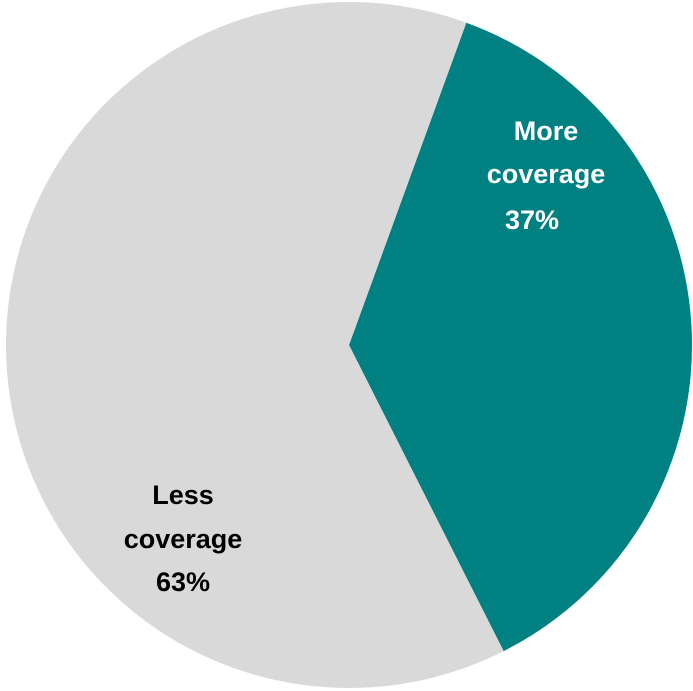 This screenshot has height=691, width=693. I want to click on slice-label-less-line1: Less, so click(183, 495).